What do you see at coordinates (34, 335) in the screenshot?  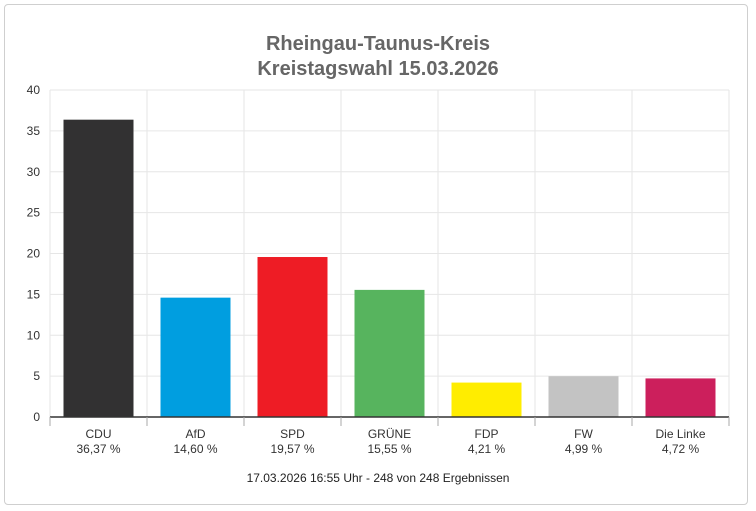 I see `y-tick-label: 10` at bounding box center [34, 335].